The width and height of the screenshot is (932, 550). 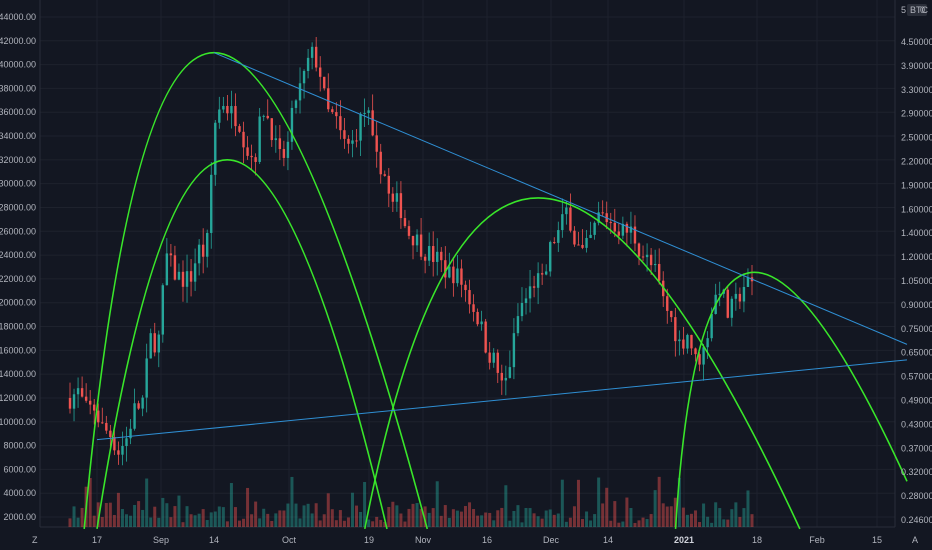 I want to click on time-tick-label: 2021, so click(x=684, y=540).